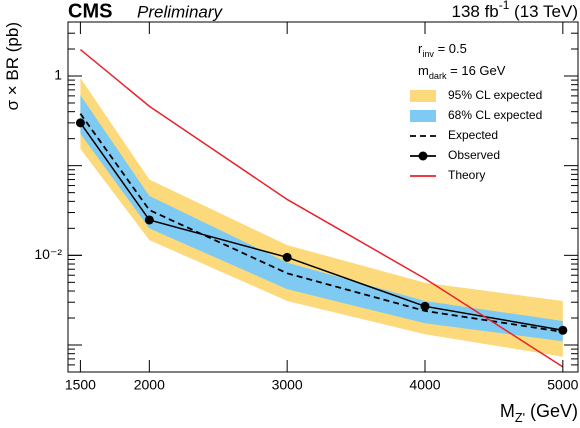 The height and width of the screenshot is (428, 580). I want to click on annotation: mdark = 16 GeV, so click(462, 72).